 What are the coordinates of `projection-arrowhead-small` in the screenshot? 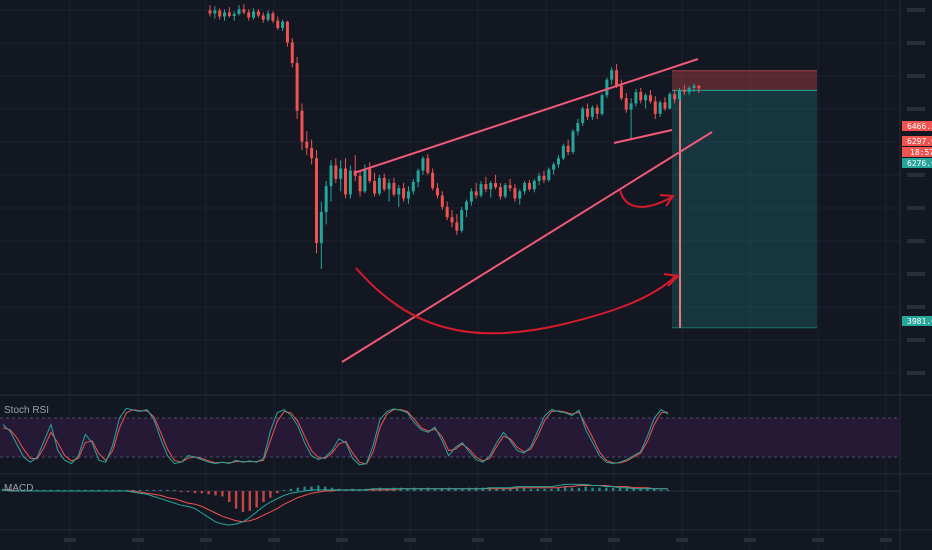 It's located at (667, 200).